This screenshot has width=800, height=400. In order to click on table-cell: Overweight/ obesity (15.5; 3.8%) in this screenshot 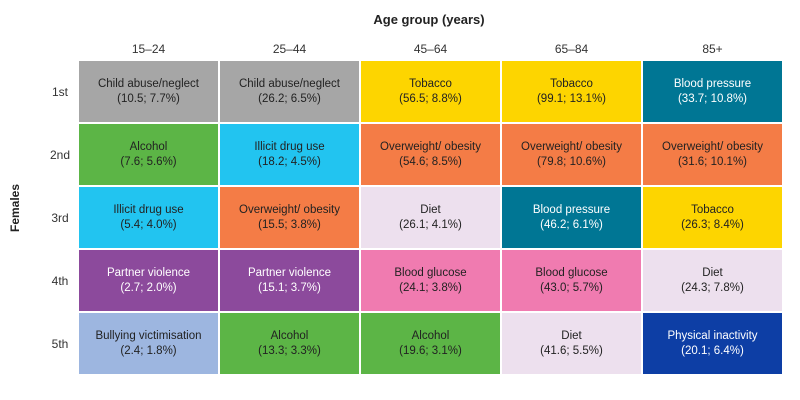, I will do `click(289, 217)`.